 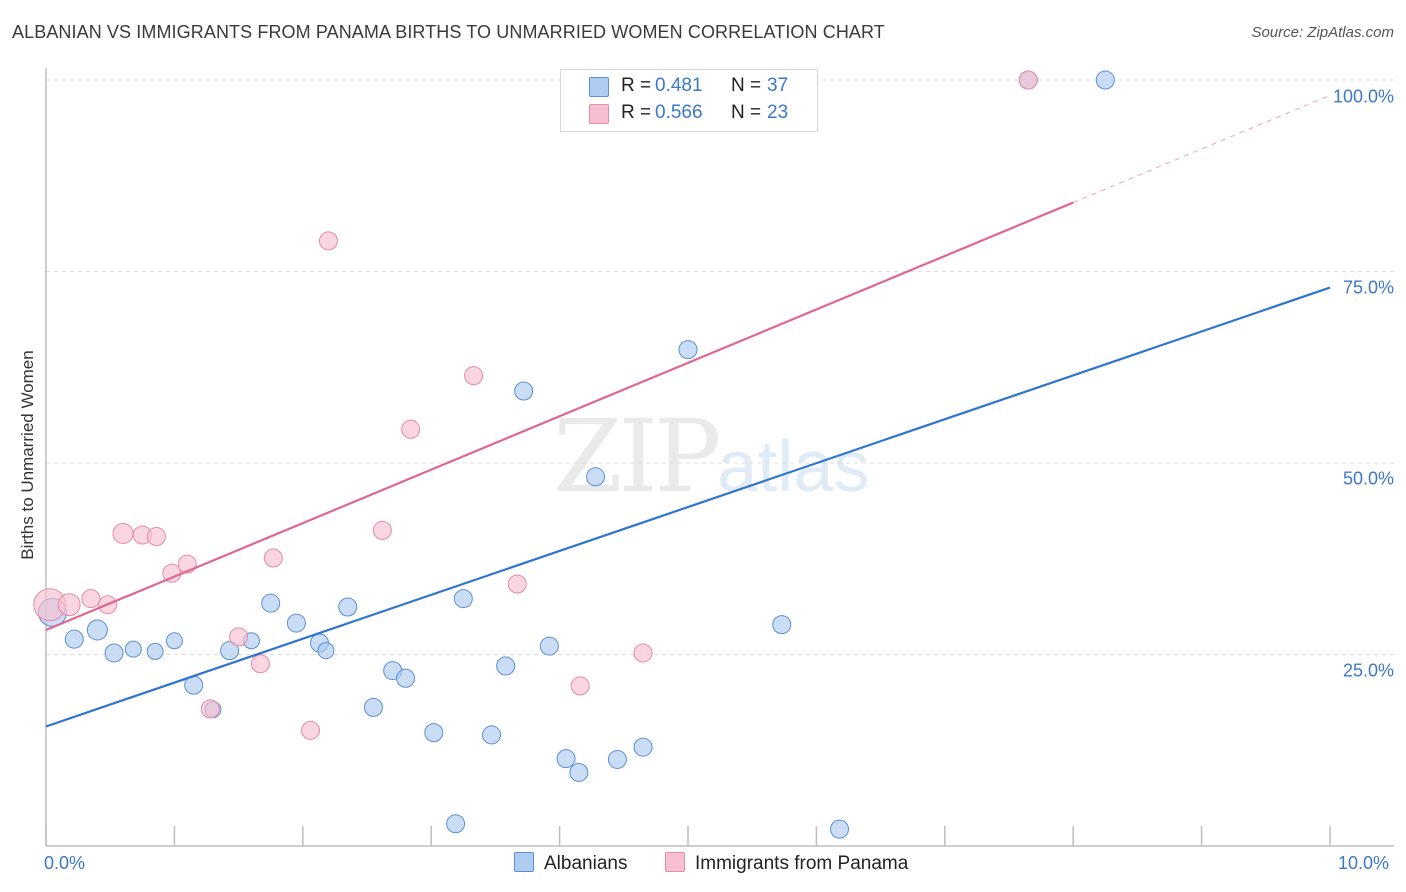 I want to click on legend-n-value: 23, so click(x=778, y=112).